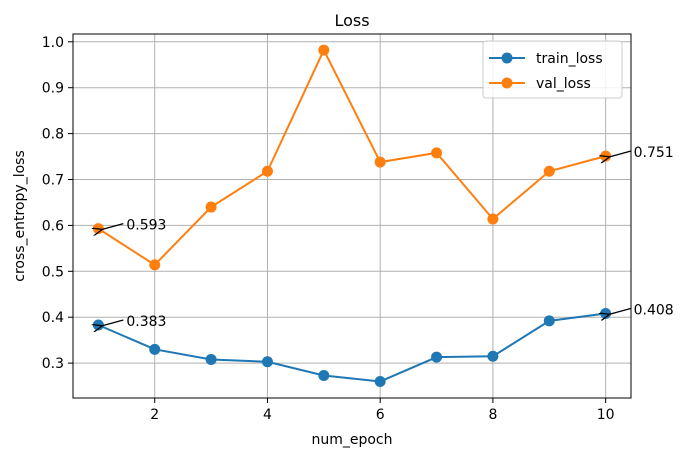 The image size is (693, 460). Describe the element at coordinates (380, 415) in the screenshot. I see `x-tick-label: 6` at that location.